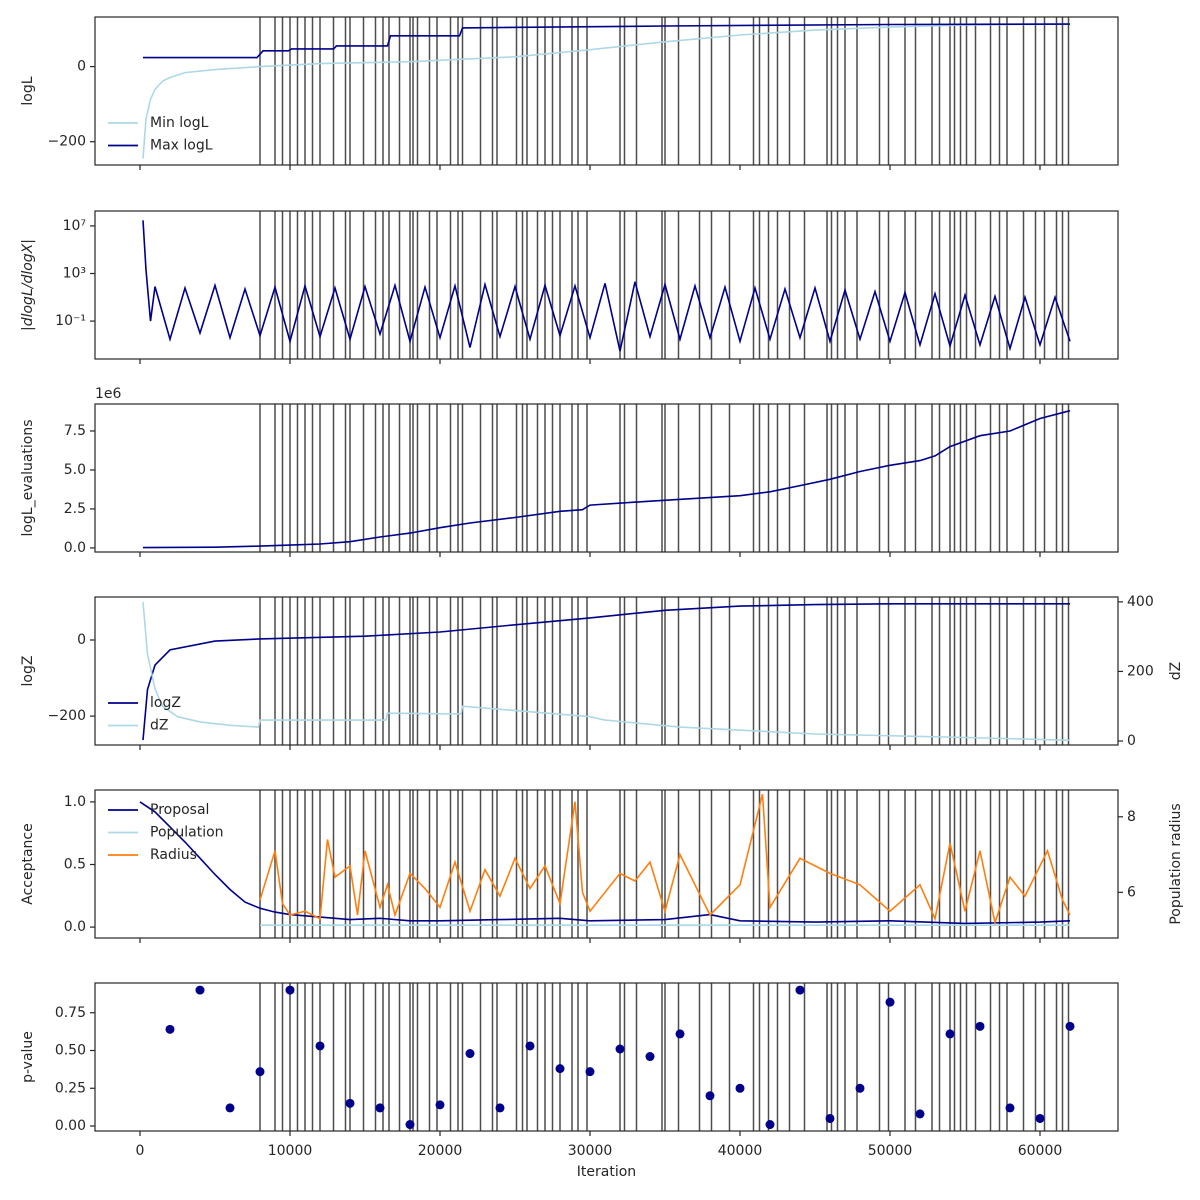 Image resolution: width=1200 pixels, height=1200 pixels. What do you see at coordinates (1131, 892) in the screenshot?
I see `y2-tick-label: 6` at bounding box center [1131, 892].